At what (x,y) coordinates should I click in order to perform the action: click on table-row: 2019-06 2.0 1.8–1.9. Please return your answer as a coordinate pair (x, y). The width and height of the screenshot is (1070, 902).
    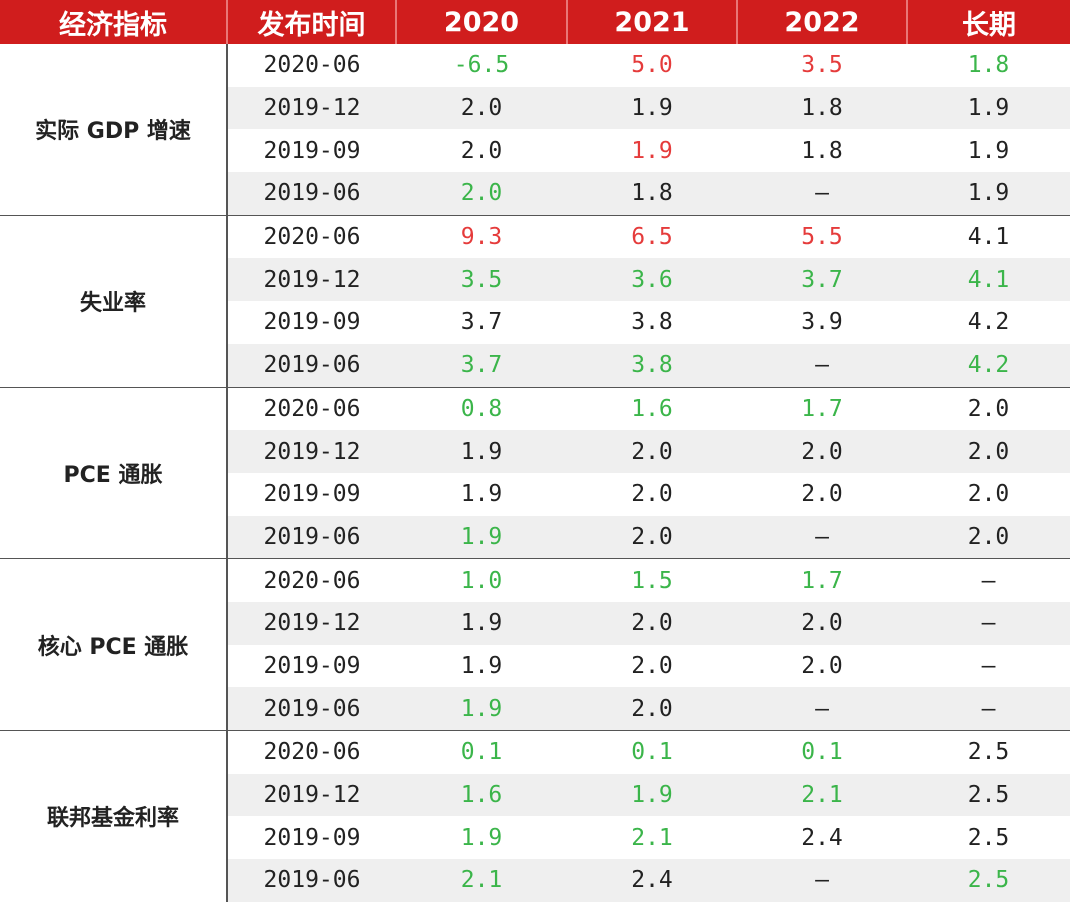
    Looking at the image, I should click on (535, 194).